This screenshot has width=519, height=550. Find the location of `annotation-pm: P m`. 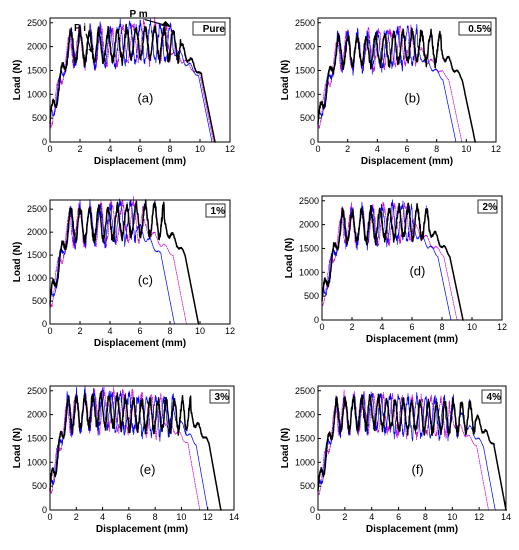

annotation-pm: P m is located at coordinates (139, 14).